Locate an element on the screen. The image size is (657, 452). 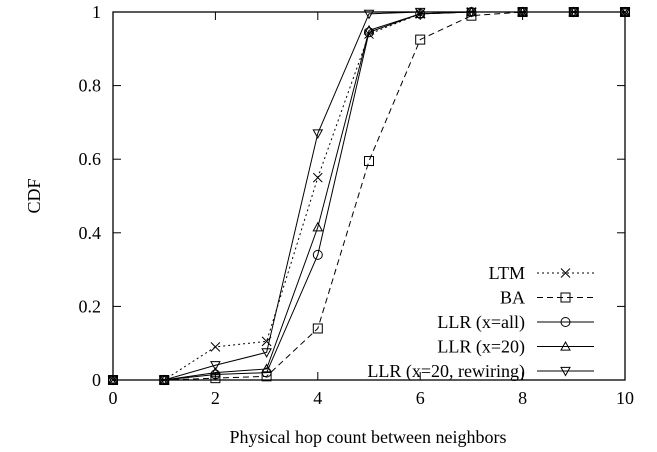
y-tick-label: 0.2 is located at coordinates (90, 306).